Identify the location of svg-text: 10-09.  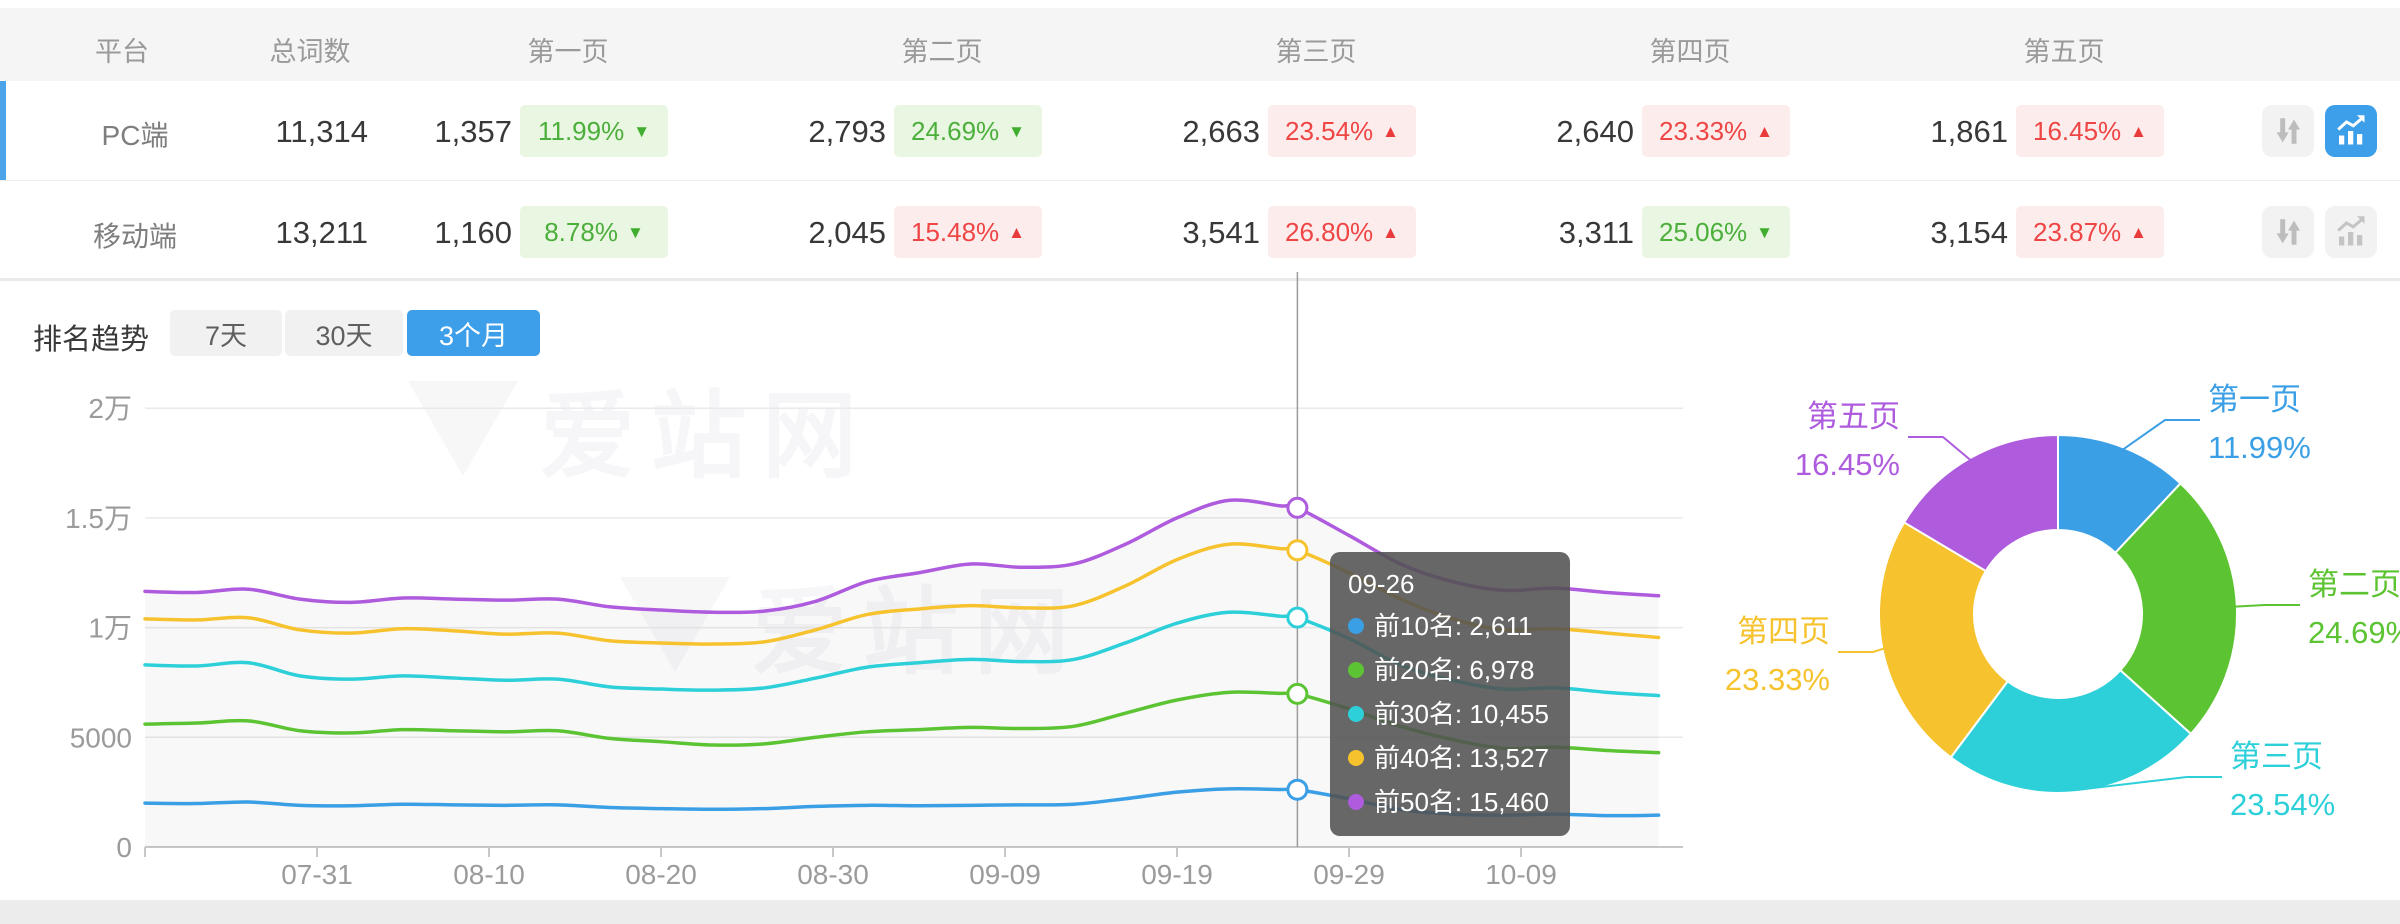
(1521, 874).